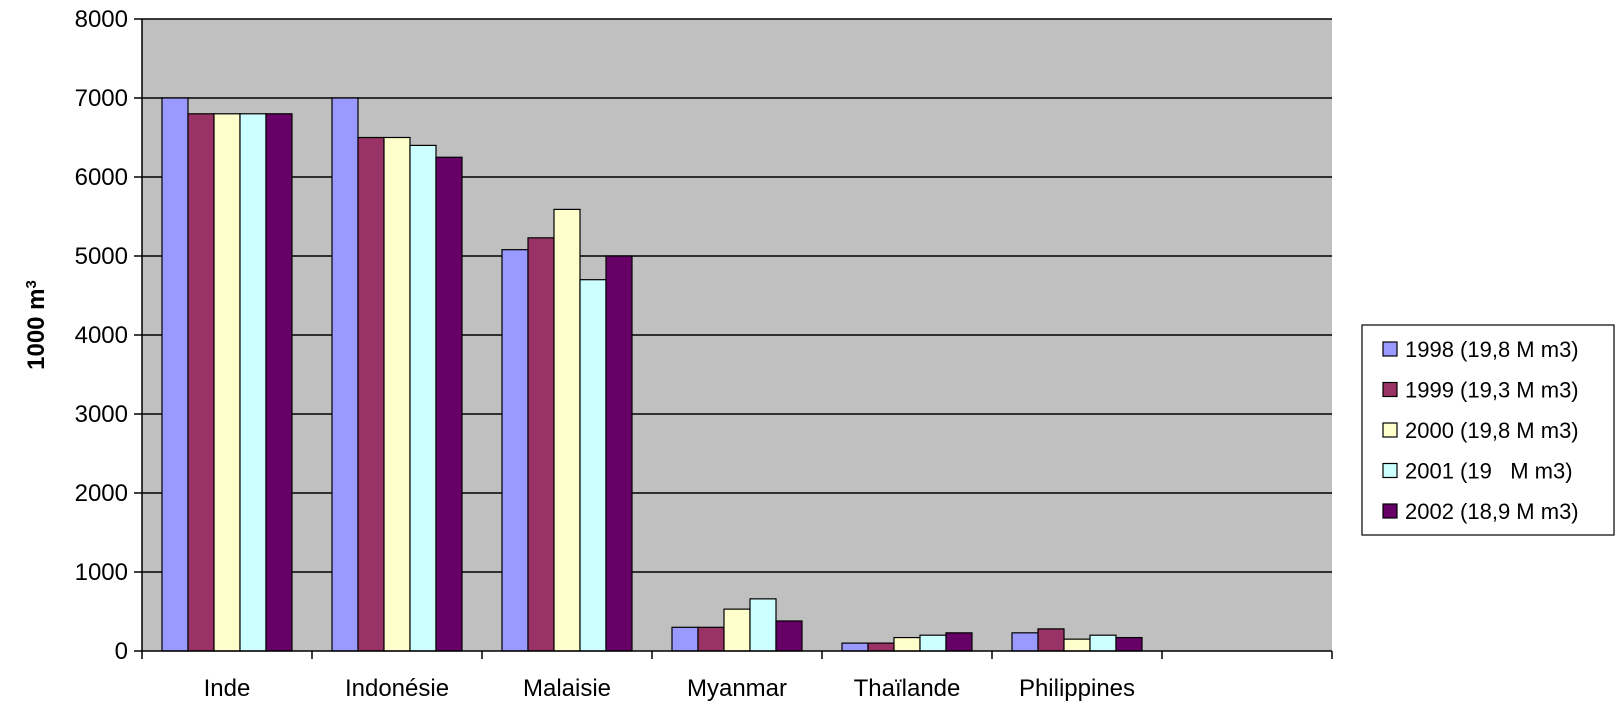 This screenshot has height=707, width=1616. I want to click on legend-label: 1999 (19,3 M m3), so click(1492, 390).